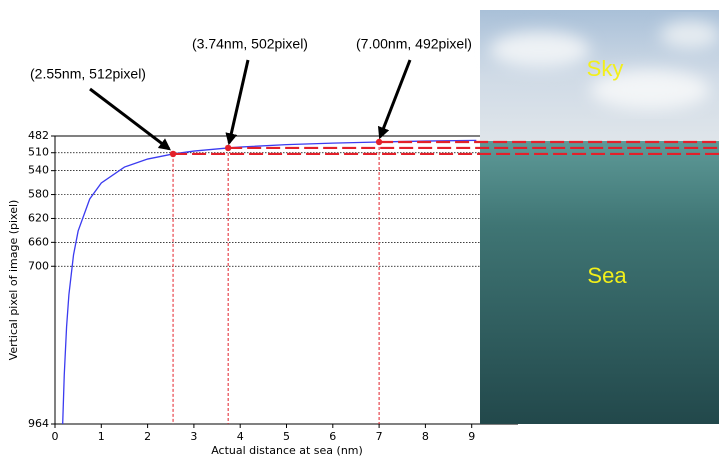 This screenshot has width=719, height=457. I want to click on clouds, so click(604, 65).